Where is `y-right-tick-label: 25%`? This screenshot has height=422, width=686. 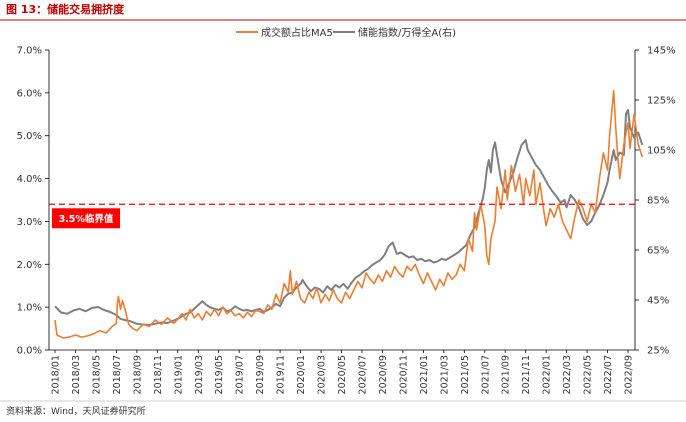 y-right-tick-label: 25% is located at coordinates (658, 351).